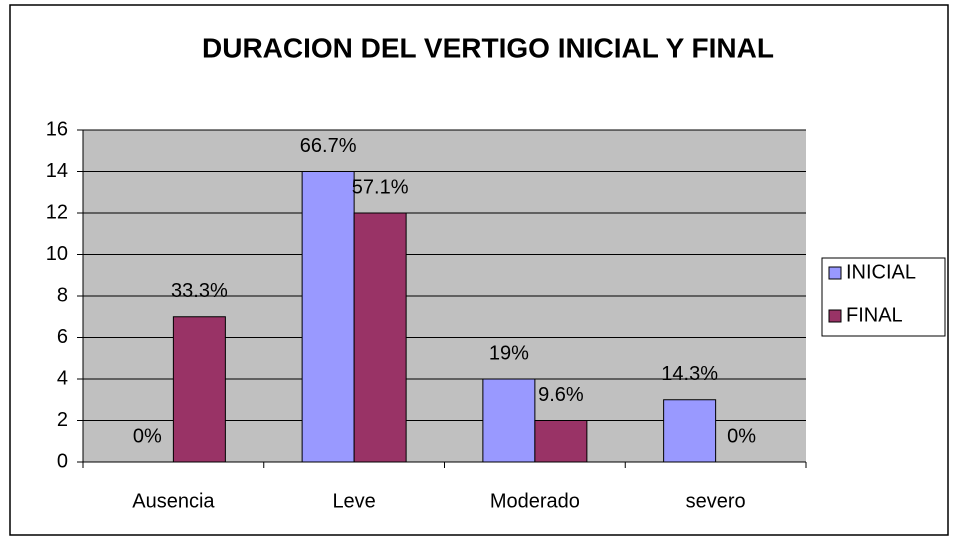 Image resolution: width=955 pixels, height=540 pixels. What do you see at coordinates (57, 212) in the screenshot?
I see `y-tick-label: 12` at bounding box center [57, 212].